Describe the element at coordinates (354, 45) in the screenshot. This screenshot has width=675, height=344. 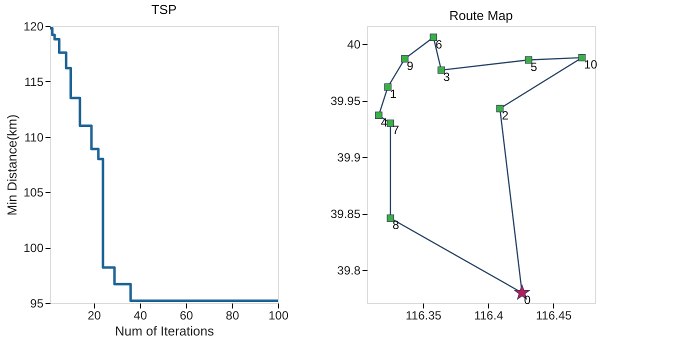
I see `y-tick-label: 40` at that location.